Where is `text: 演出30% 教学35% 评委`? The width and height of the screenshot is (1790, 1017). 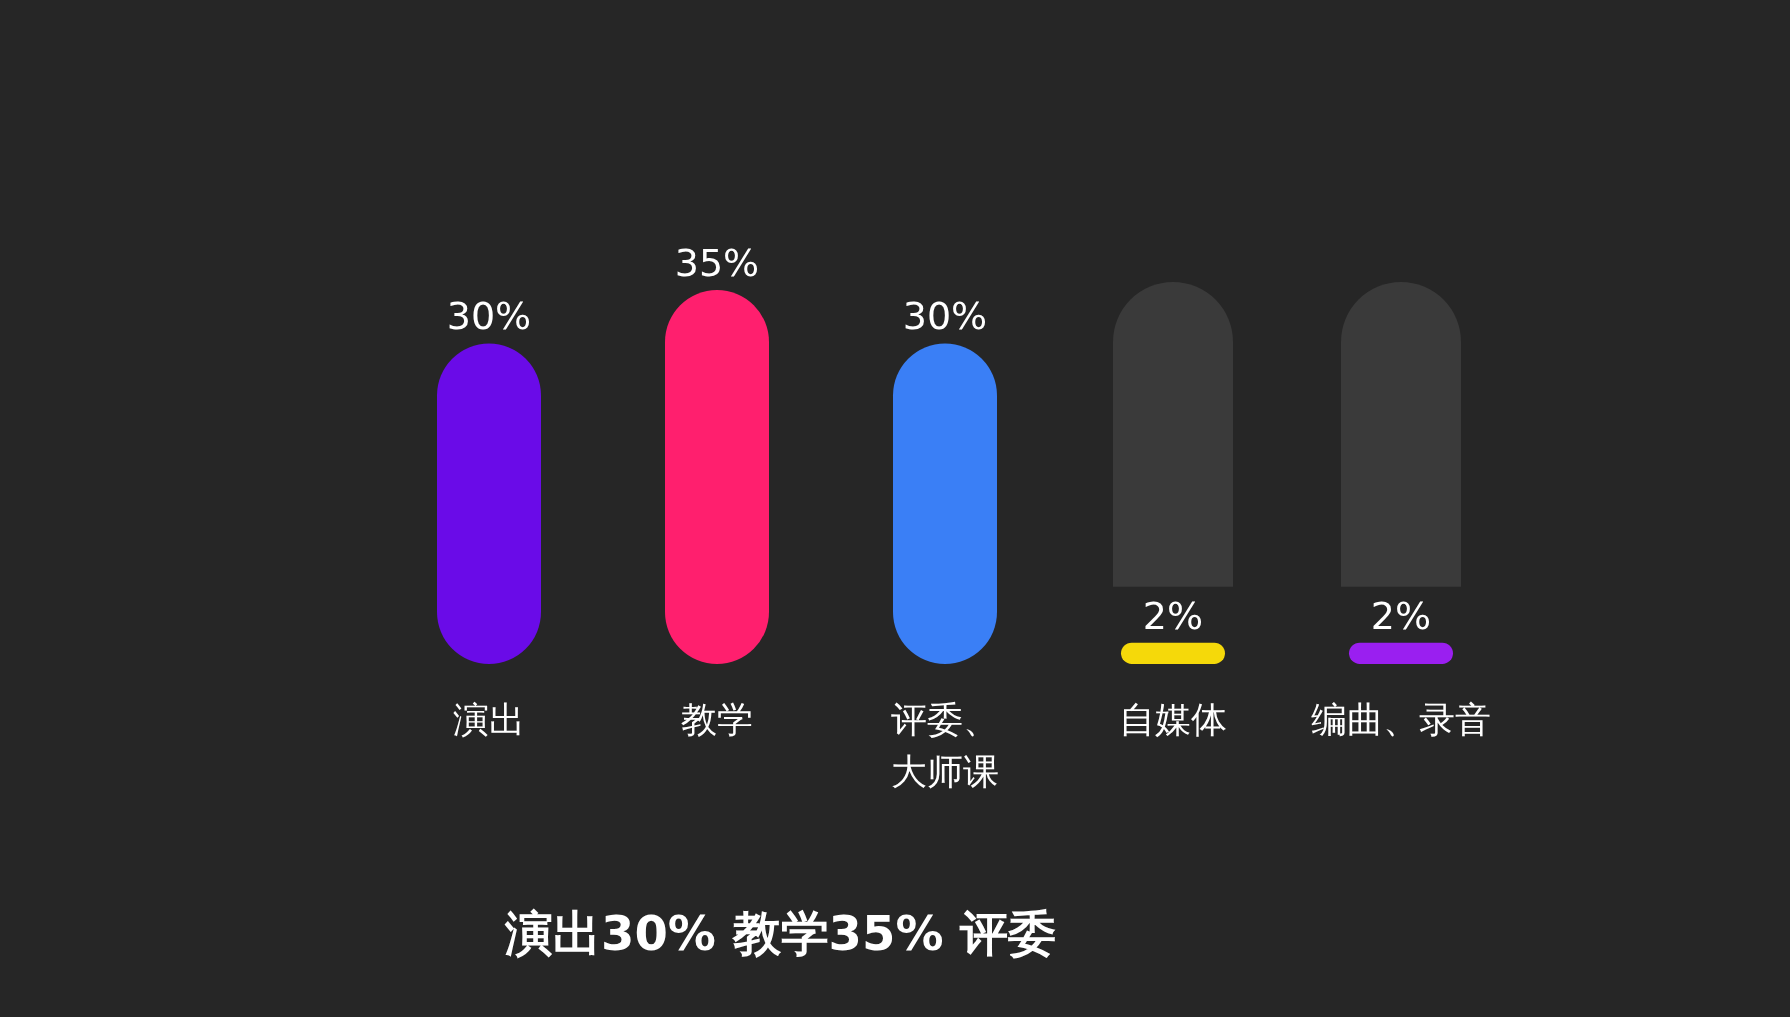
text: 演出30% 教学35% 评委 is located at coordinates (780, 933).